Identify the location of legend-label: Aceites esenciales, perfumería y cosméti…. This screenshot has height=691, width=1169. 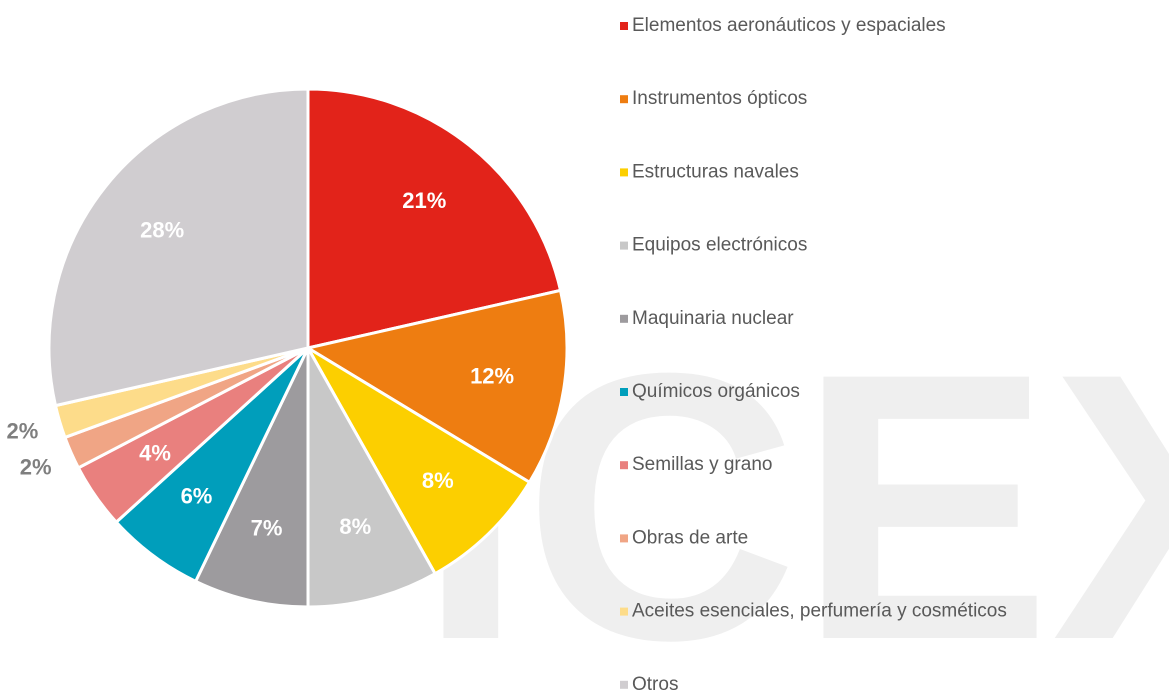
(819, 611).